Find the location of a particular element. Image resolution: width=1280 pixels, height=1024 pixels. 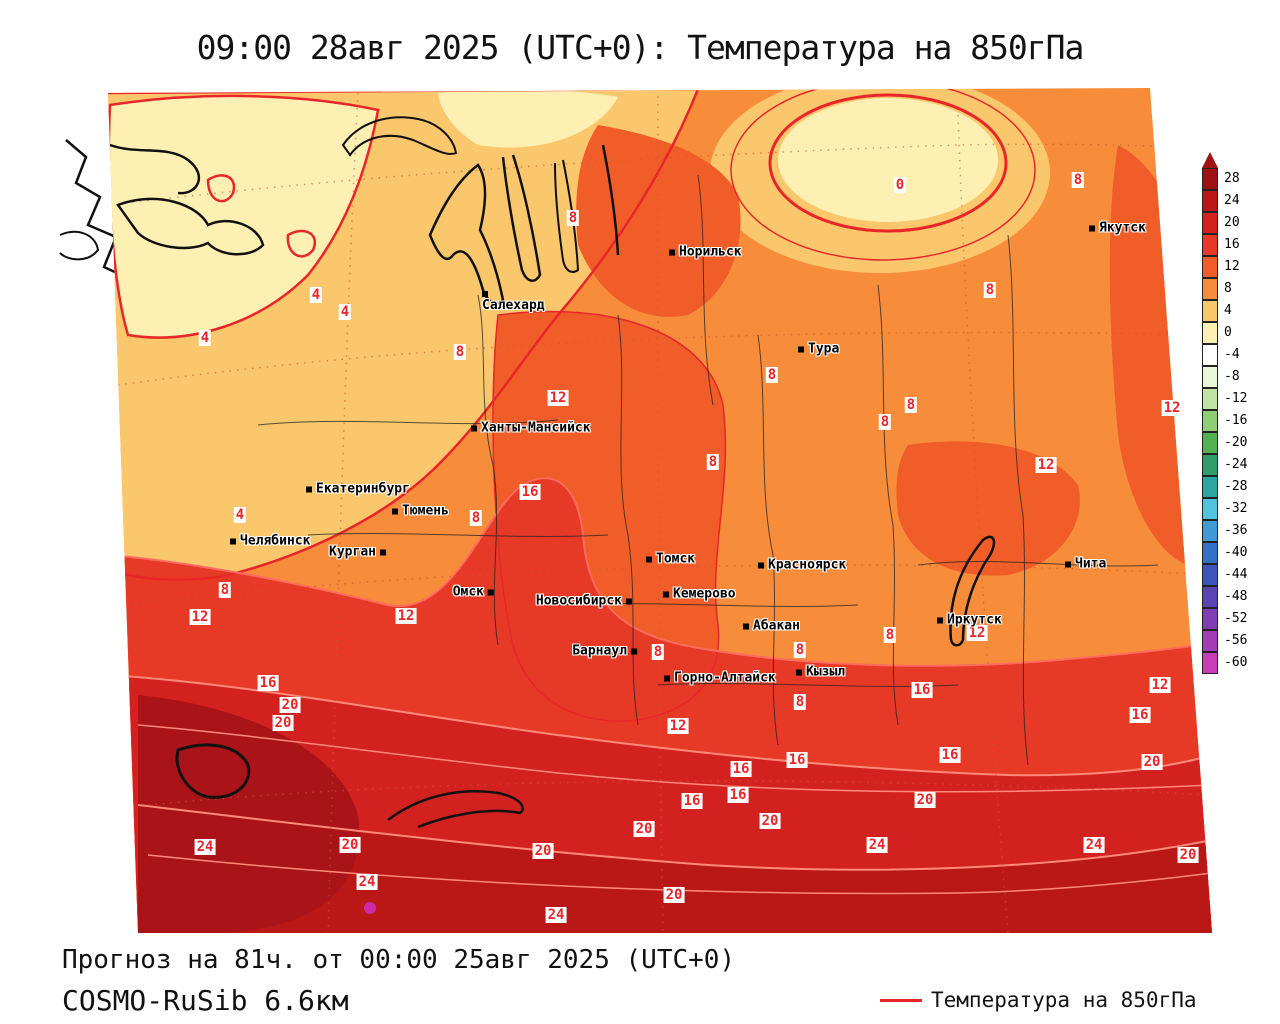

colorbar-value: -32 is located at coordinates (1236, 508).